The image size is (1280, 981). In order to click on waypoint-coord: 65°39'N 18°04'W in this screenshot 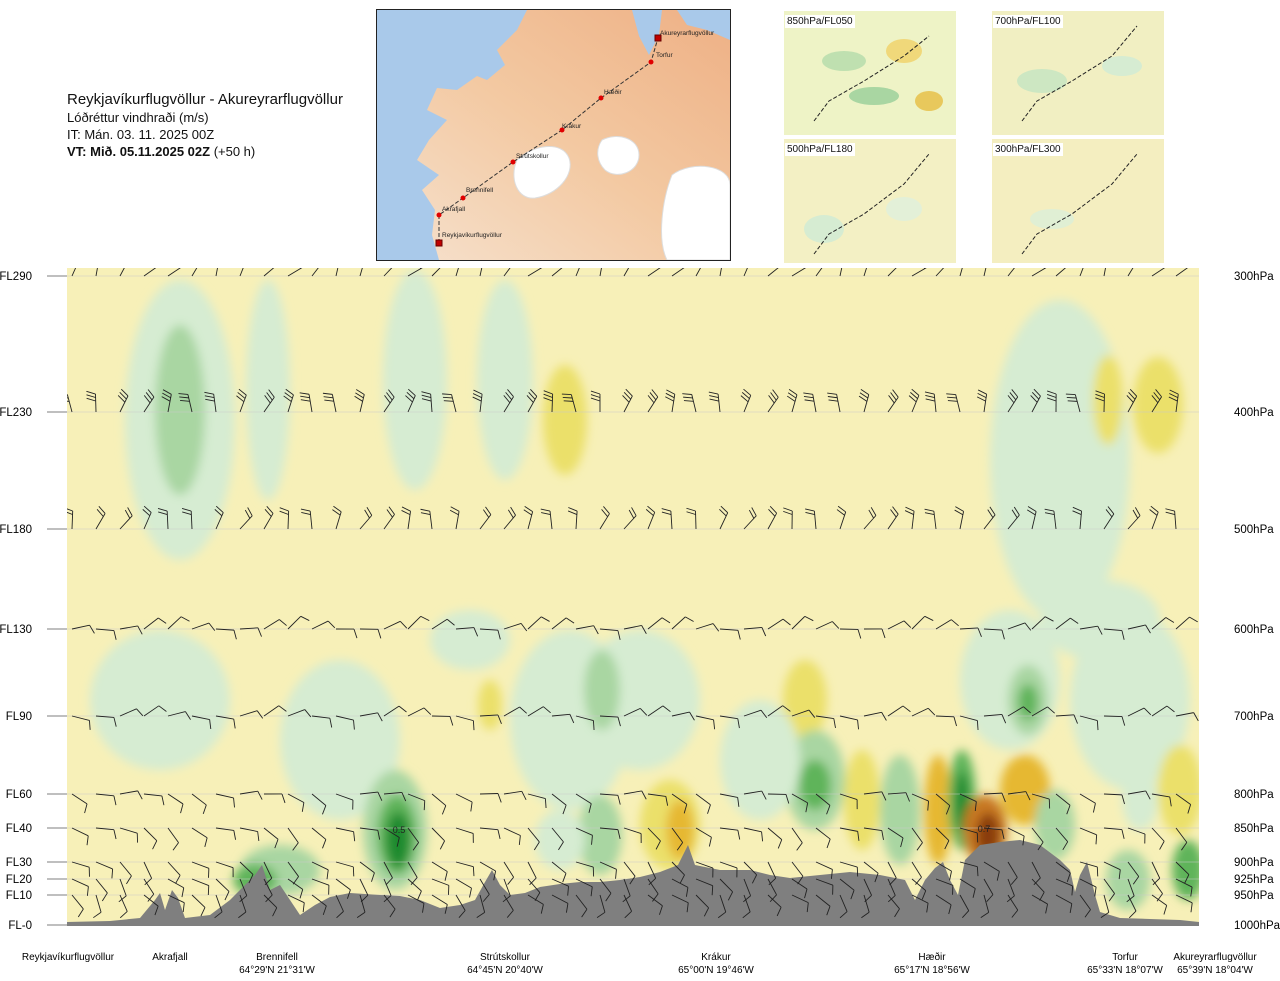, I will do `click(1215, 970)`.